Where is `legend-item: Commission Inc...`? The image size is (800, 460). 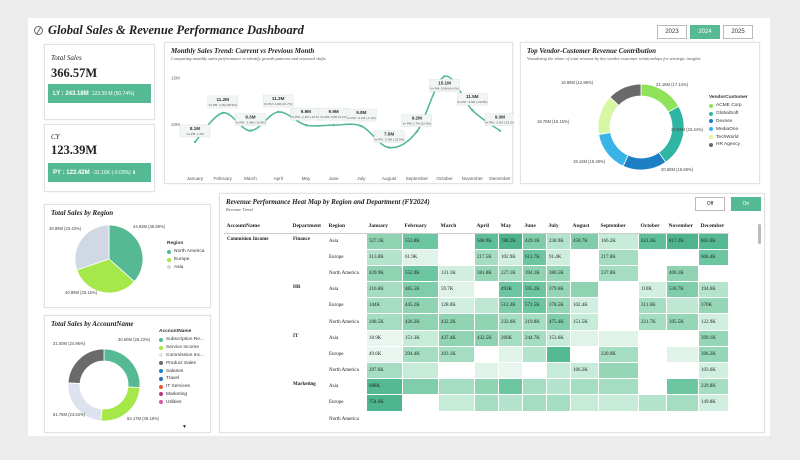 legend-item: Commission Inc... is located at coordinates (181, 356).